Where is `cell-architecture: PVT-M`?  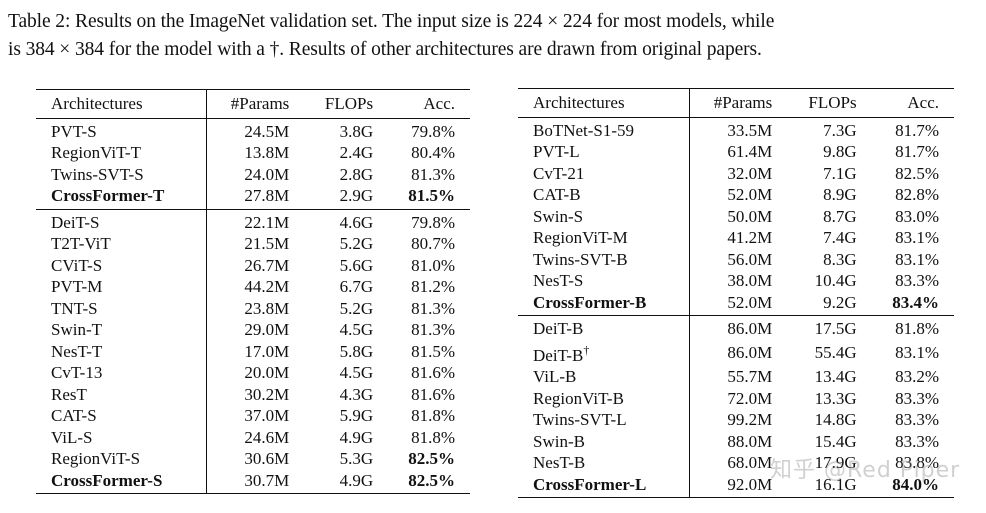
cell-architecture: PVT-M is located at coordinates (122, 287).